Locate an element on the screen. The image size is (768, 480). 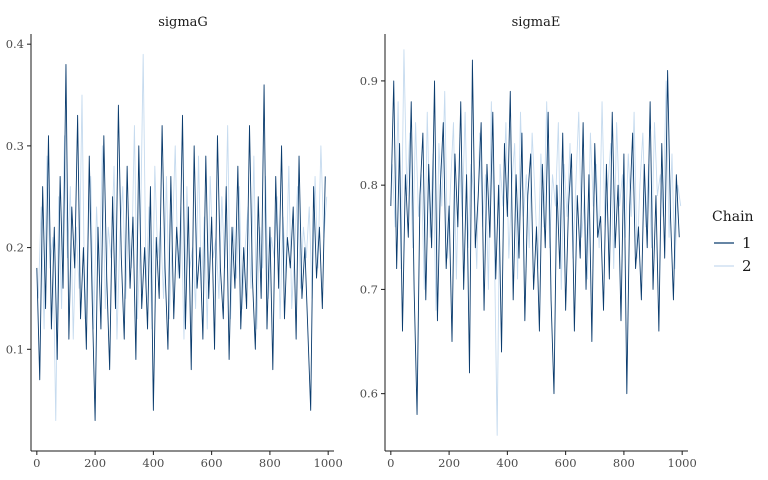
y-tick-label: 0.2 is located at coordinates (15, 248).